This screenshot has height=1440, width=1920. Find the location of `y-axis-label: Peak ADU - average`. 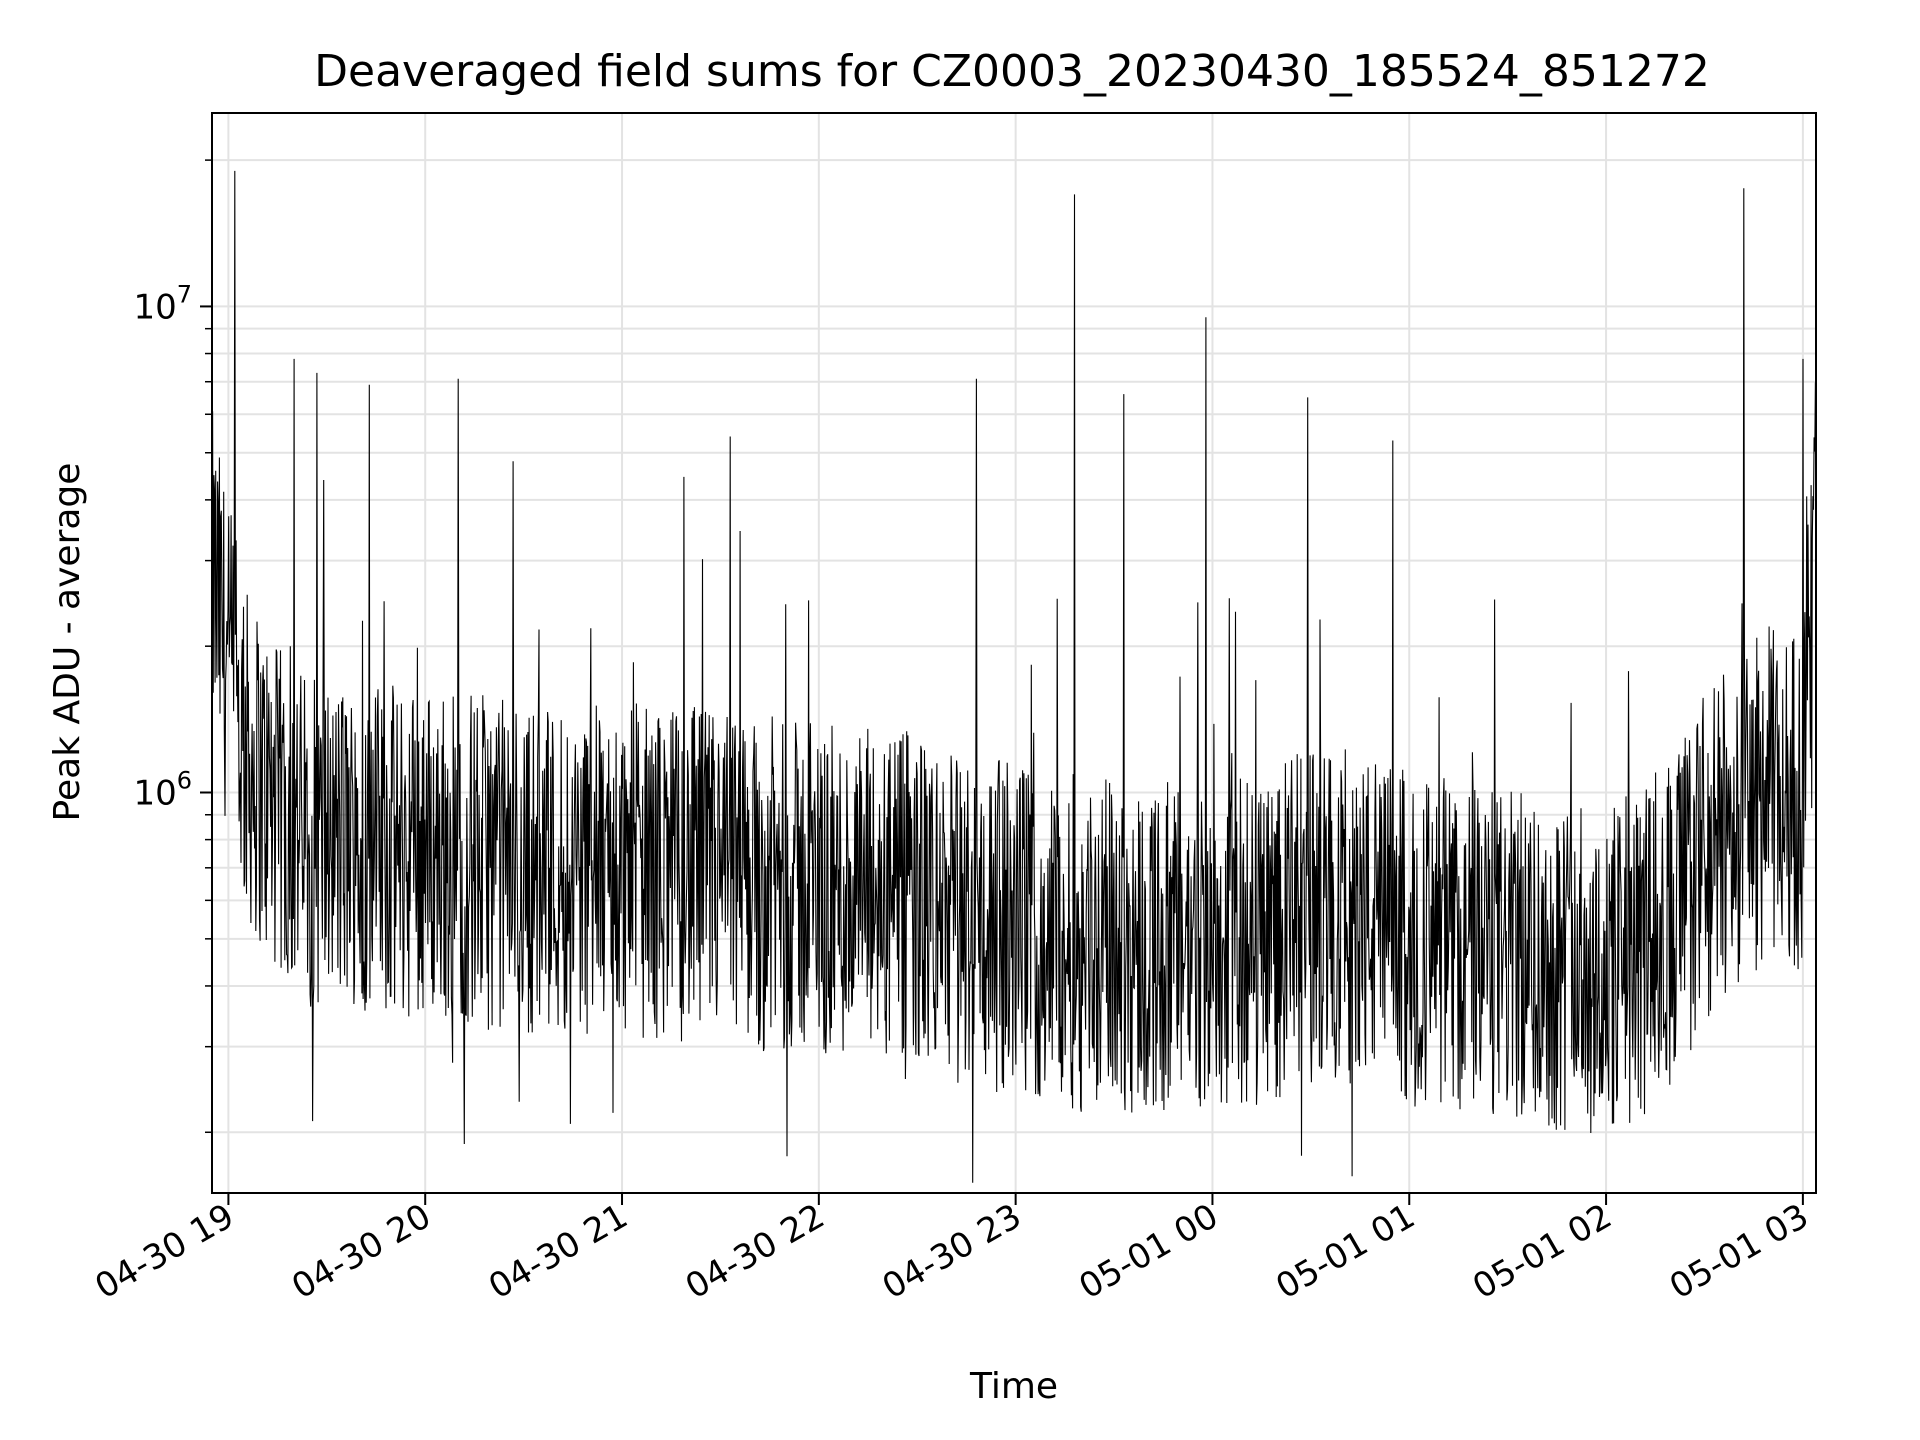

y-axis-label: Peak ADU - average is located at coordinates (67, 642).